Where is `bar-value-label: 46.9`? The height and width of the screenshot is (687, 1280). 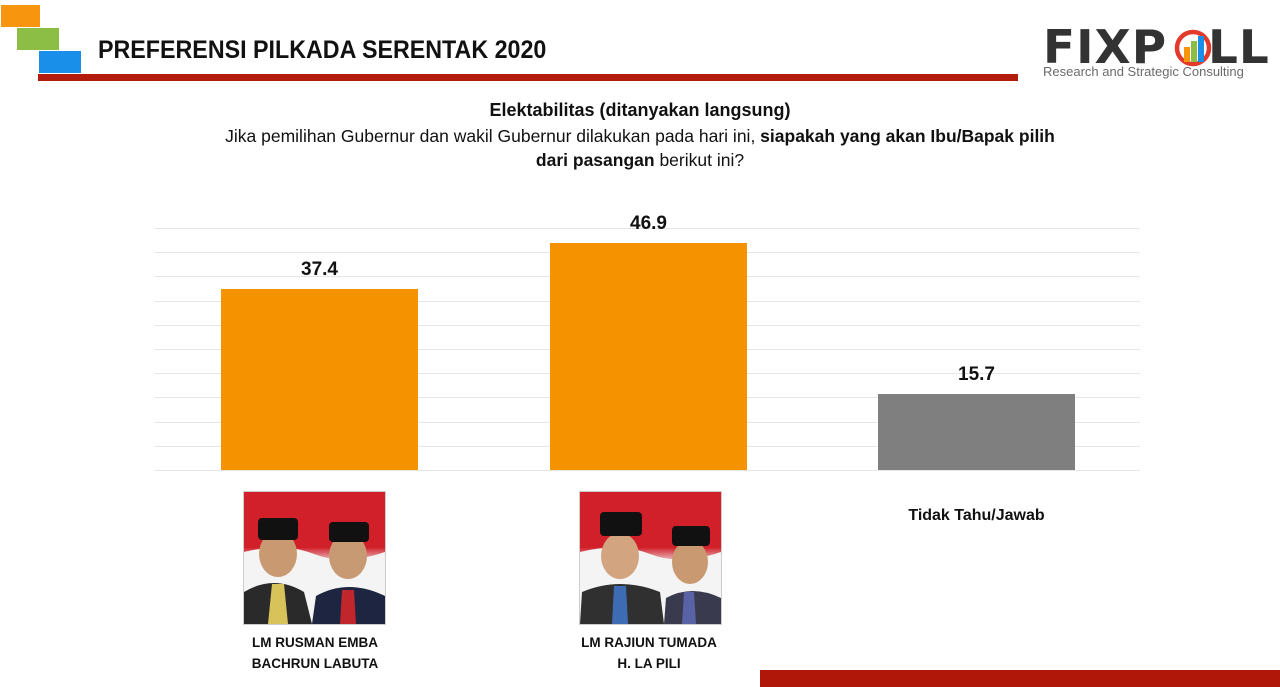
bar-value-label: 46.9 is located at coordinates (648, 224).